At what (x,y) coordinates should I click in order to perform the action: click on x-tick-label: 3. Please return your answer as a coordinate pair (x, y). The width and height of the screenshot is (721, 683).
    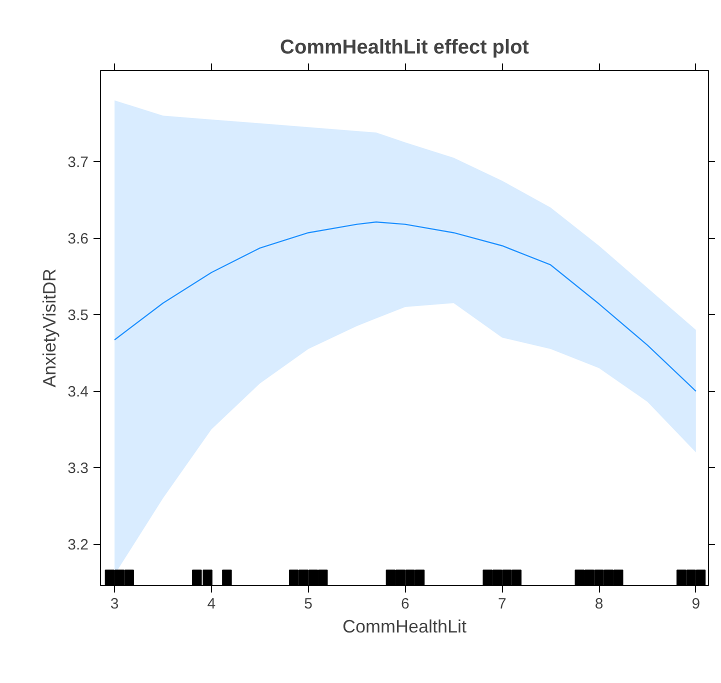
    Looking at the image, I should click on (114, 604).